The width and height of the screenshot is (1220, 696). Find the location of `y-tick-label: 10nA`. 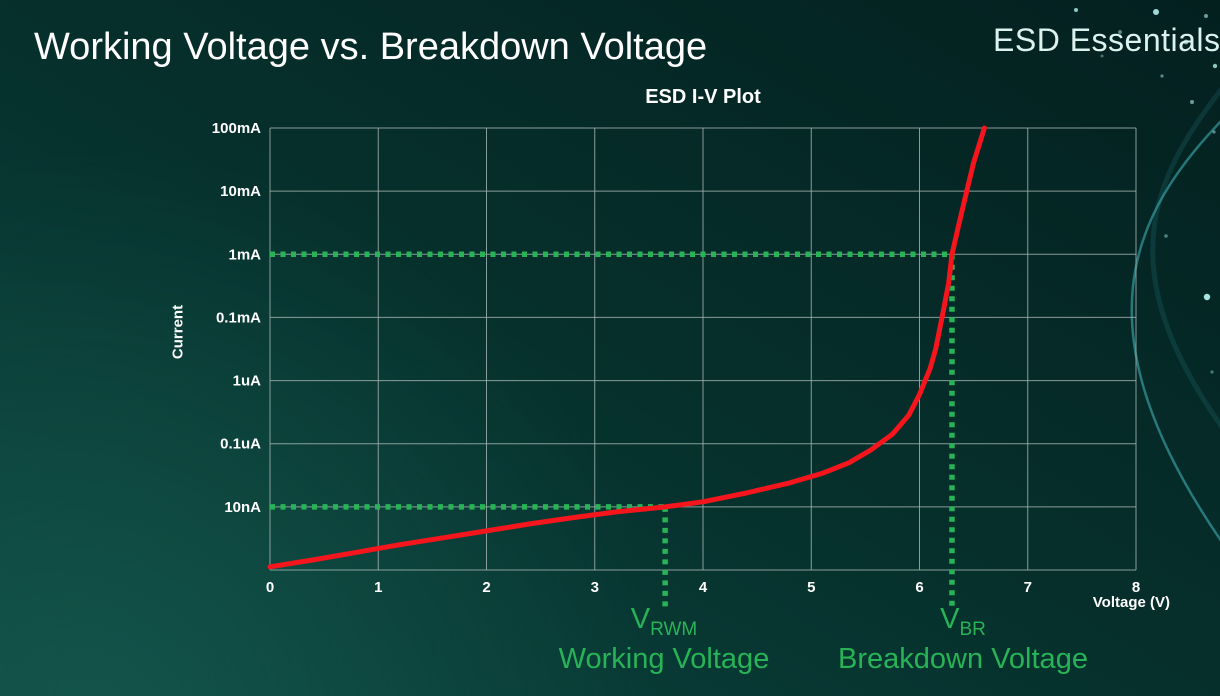

y-tick-label: 10nA is located at coordinates (242, 507).